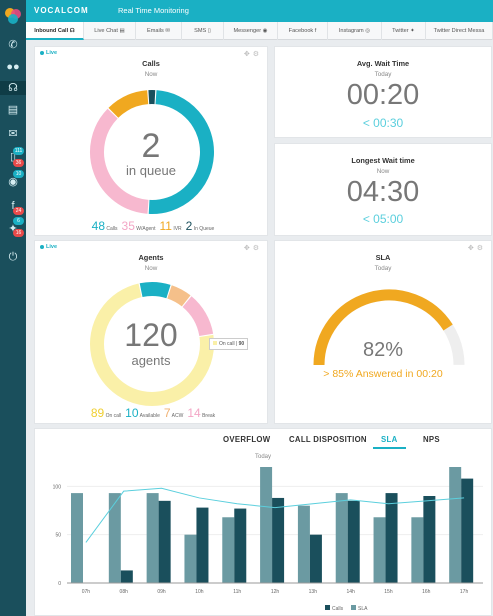  I want to click on mobile-icon: ▯, so click(13, 157).